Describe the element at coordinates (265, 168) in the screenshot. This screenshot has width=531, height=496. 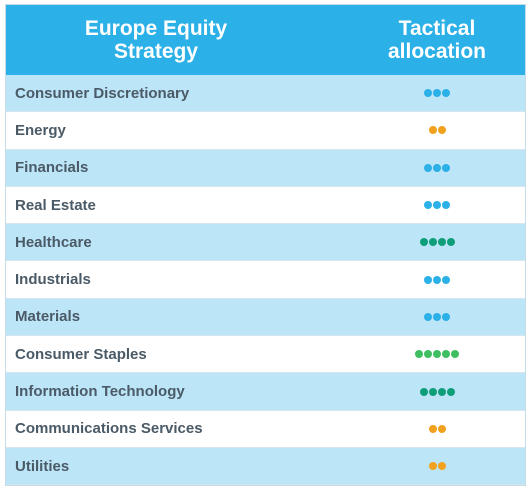
I see `table-row: Financials` at that location.